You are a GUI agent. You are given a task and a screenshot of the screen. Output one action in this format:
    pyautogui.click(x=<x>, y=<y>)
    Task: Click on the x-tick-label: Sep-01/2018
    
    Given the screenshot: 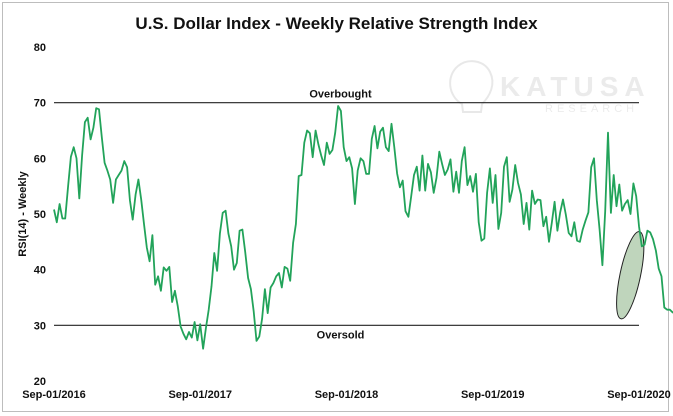 What is the action you would take?
    pyautogui.click(x=347, y=395)
    